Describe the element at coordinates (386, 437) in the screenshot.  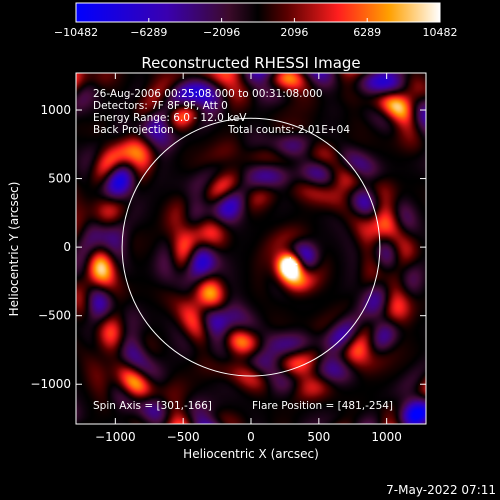
I see `x-tick-label: 1000` at that location.